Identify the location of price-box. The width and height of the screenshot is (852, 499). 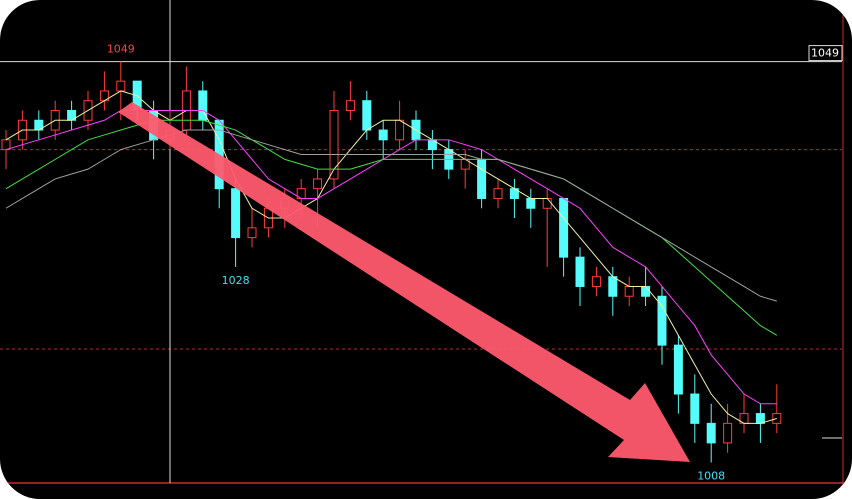
(825, 53).